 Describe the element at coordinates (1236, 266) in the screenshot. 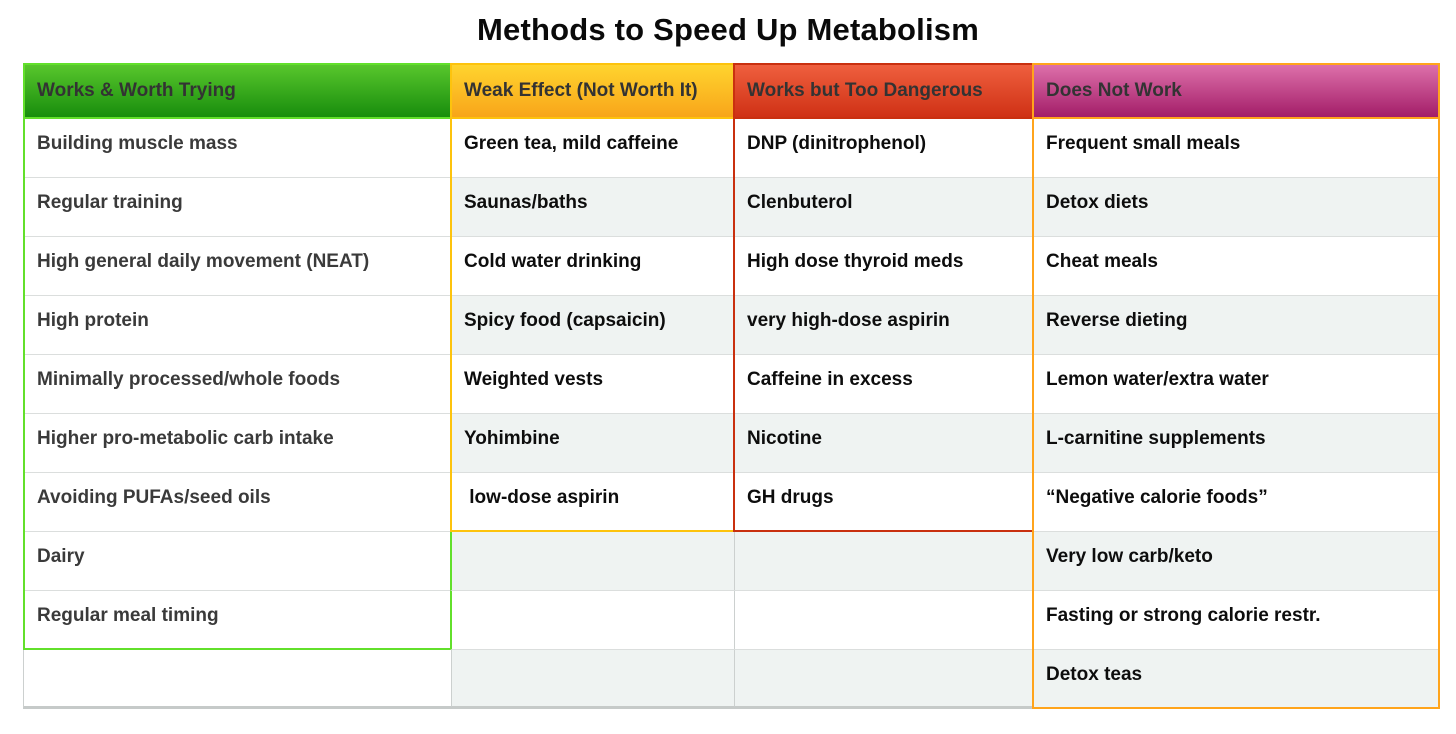

I see `table-cell: Cheat meals` at that location.